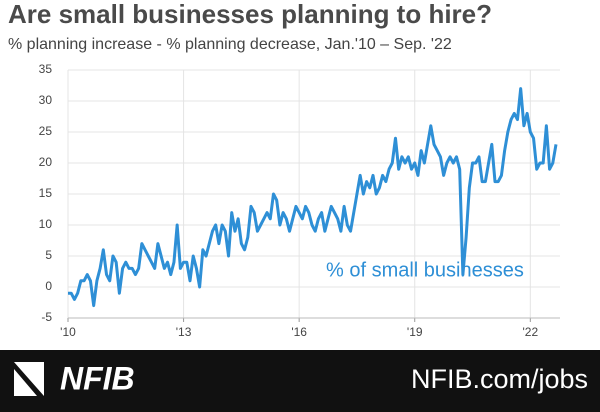  Describe the element at coordinates (425, 270) in the screenshot. I see `series-label: % of small businesses` at that location.